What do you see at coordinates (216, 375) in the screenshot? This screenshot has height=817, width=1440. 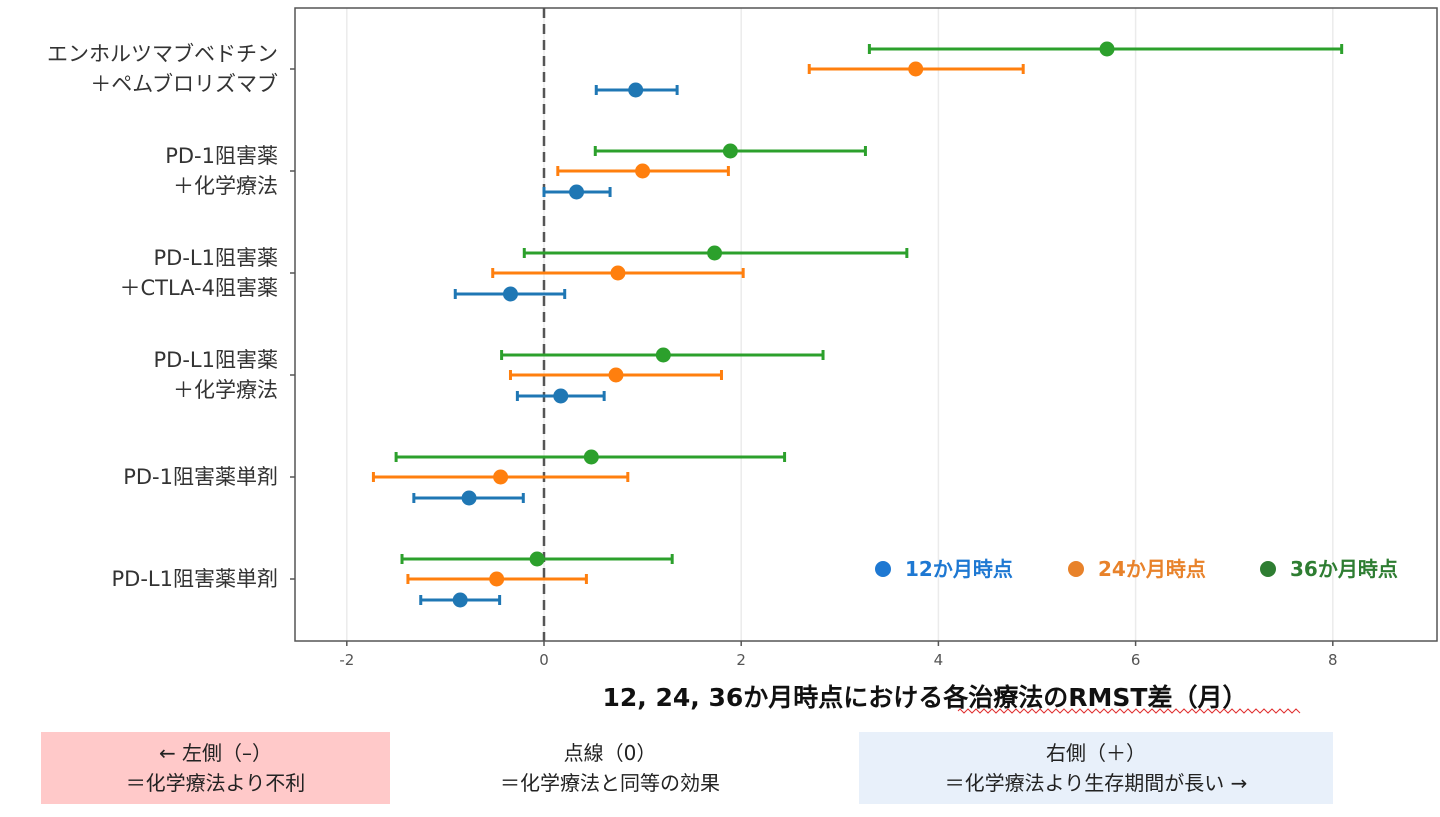 I see `y-tick-label: PD-L1阻害薬 ＋化学療法` at bounding box center [216, 375].